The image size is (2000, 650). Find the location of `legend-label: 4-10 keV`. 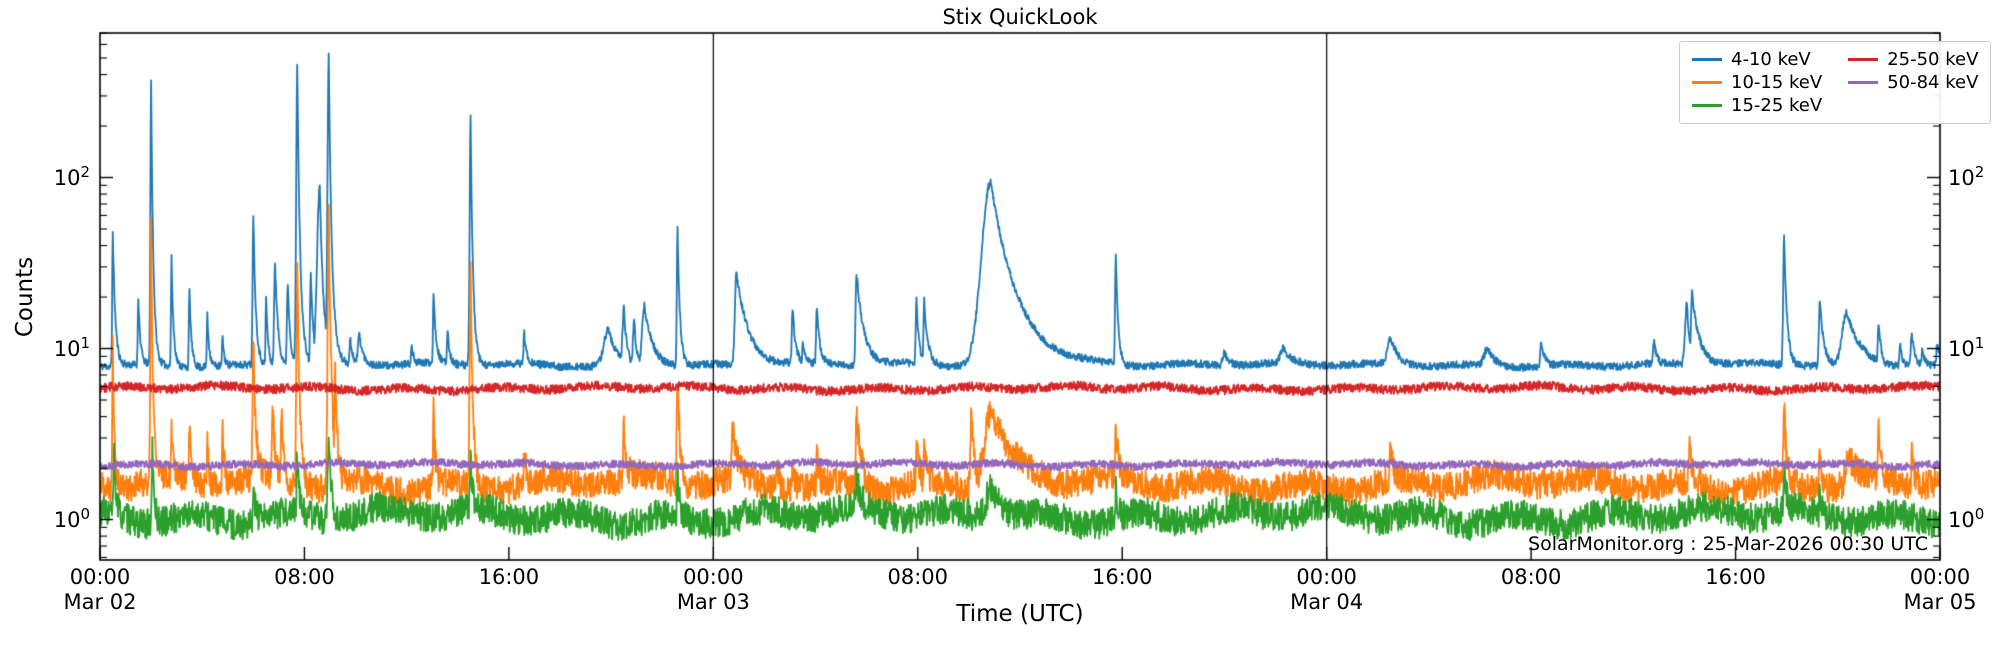

legend-label: 4-10 keV is located at coordinates (1771, 59).